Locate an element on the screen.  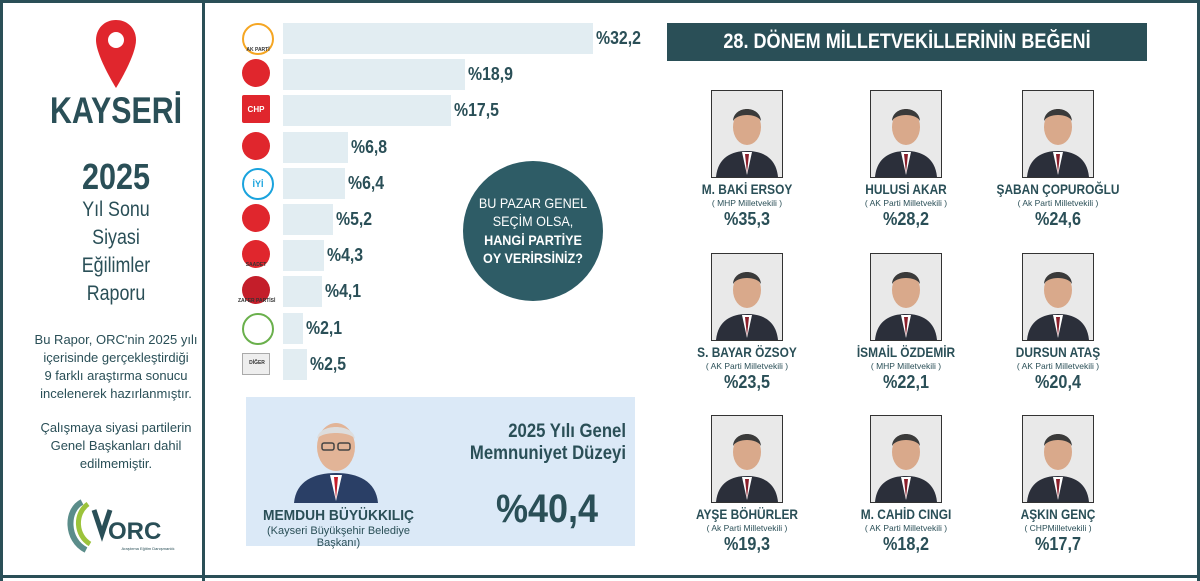
bar-value-label: %4,3 is located at coordinates (345, 255).